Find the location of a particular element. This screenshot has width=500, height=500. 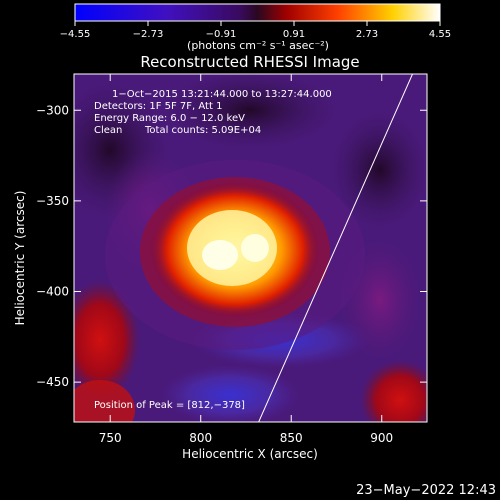

annotation-peak-position: Position of Peak = [812,−378] is located at coordinates (169, 405).